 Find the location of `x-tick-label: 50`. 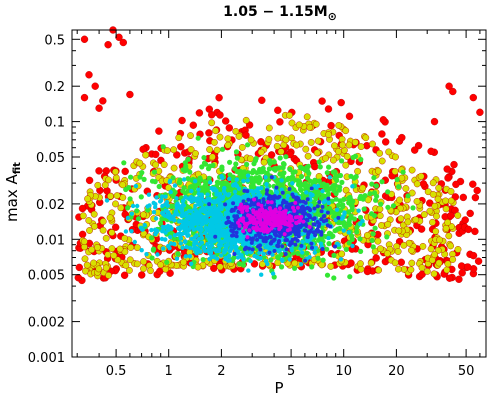

x-tick-label: 50 is located at coordinates (466, 371).